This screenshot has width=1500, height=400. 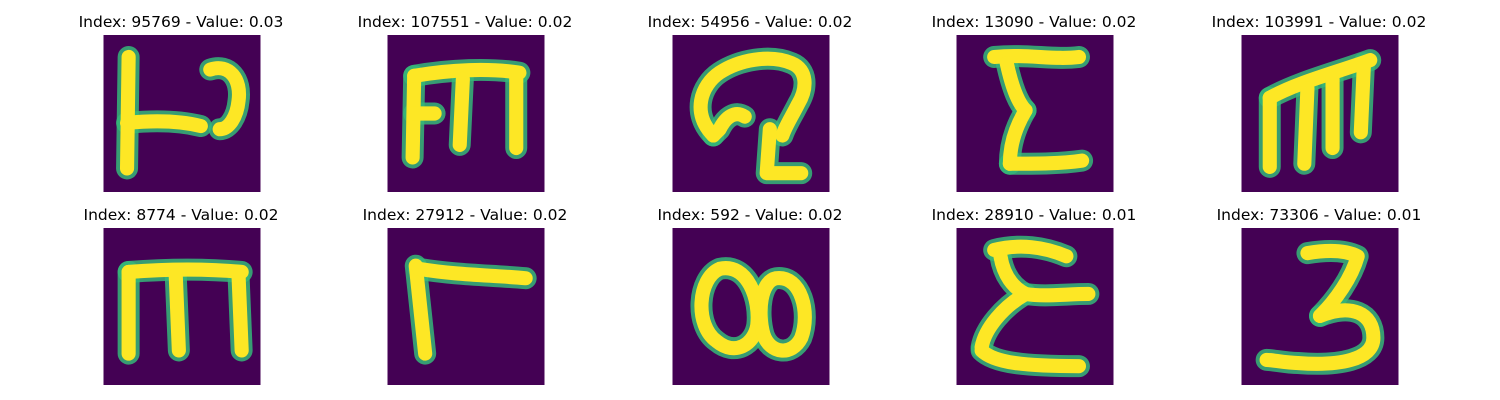 What do you see at coordinates (465, 215) in the screenshot?
I see `tile-caption: Index: 27912 - Value: 0.02` at bounding box center [465, 215].